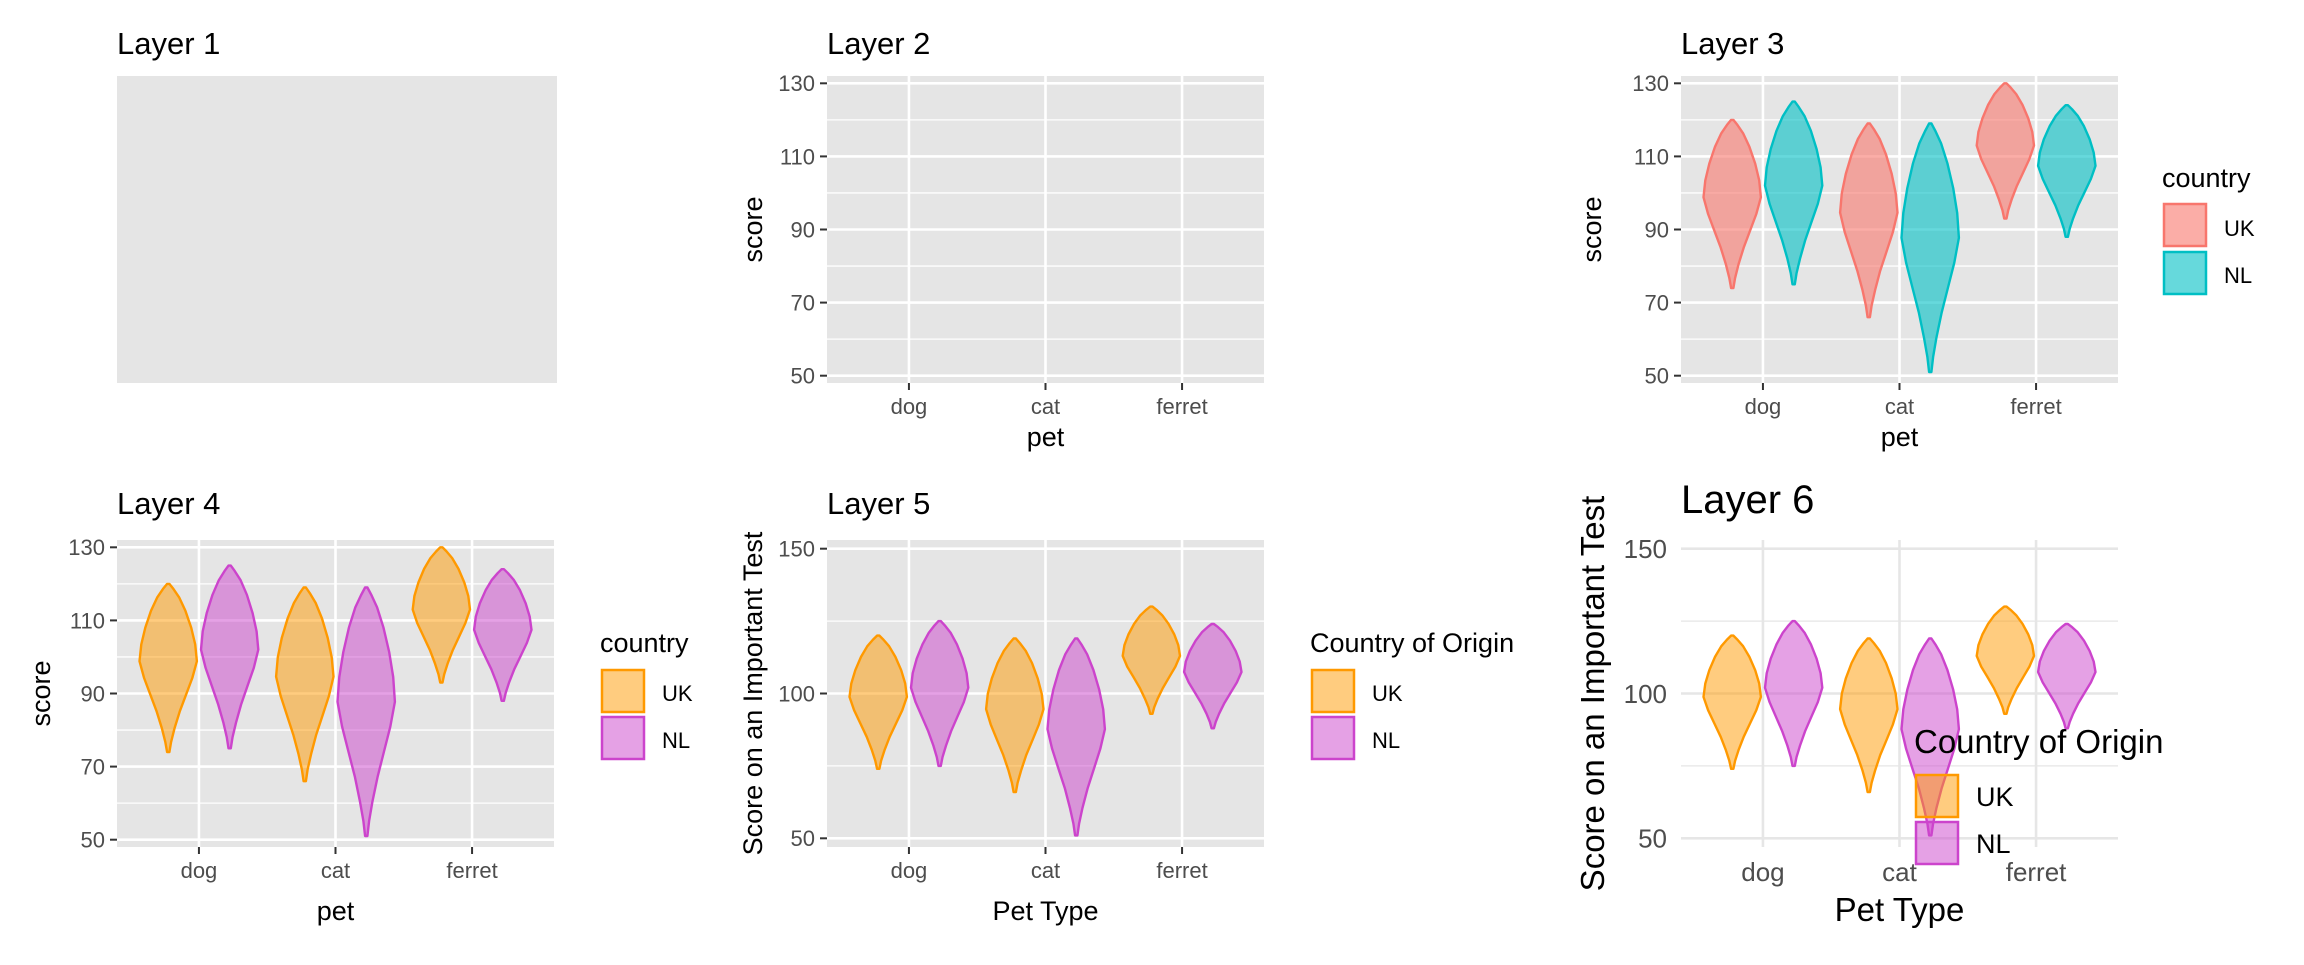 The width and height of the screenshot is (2304, 965). Describe the element at coordinates (168, 43) in the screenshot. I see `panel-title: Layer 1` at that location.